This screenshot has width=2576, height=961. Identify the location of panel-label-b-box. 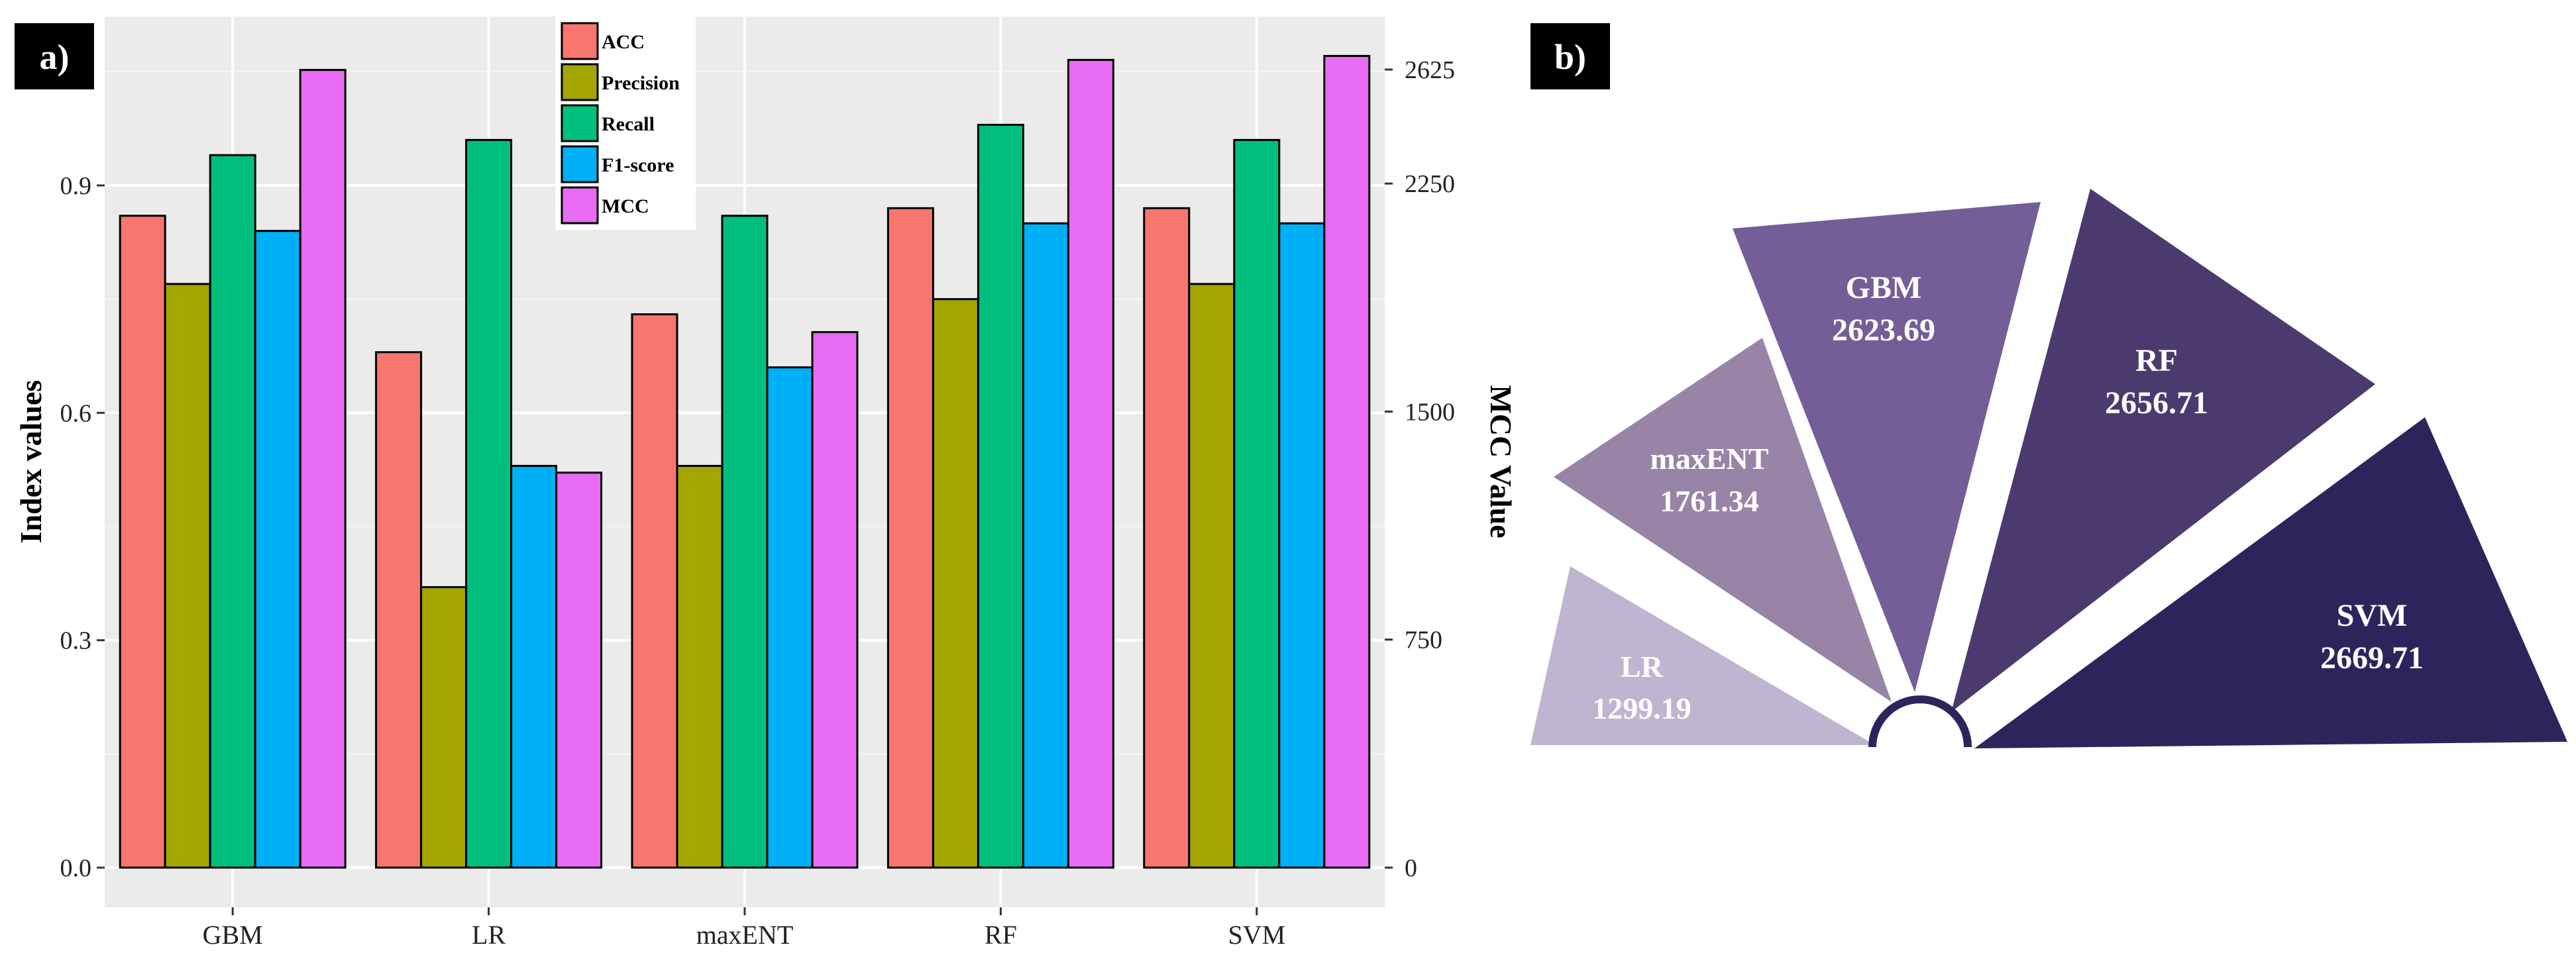
(1570, 56).